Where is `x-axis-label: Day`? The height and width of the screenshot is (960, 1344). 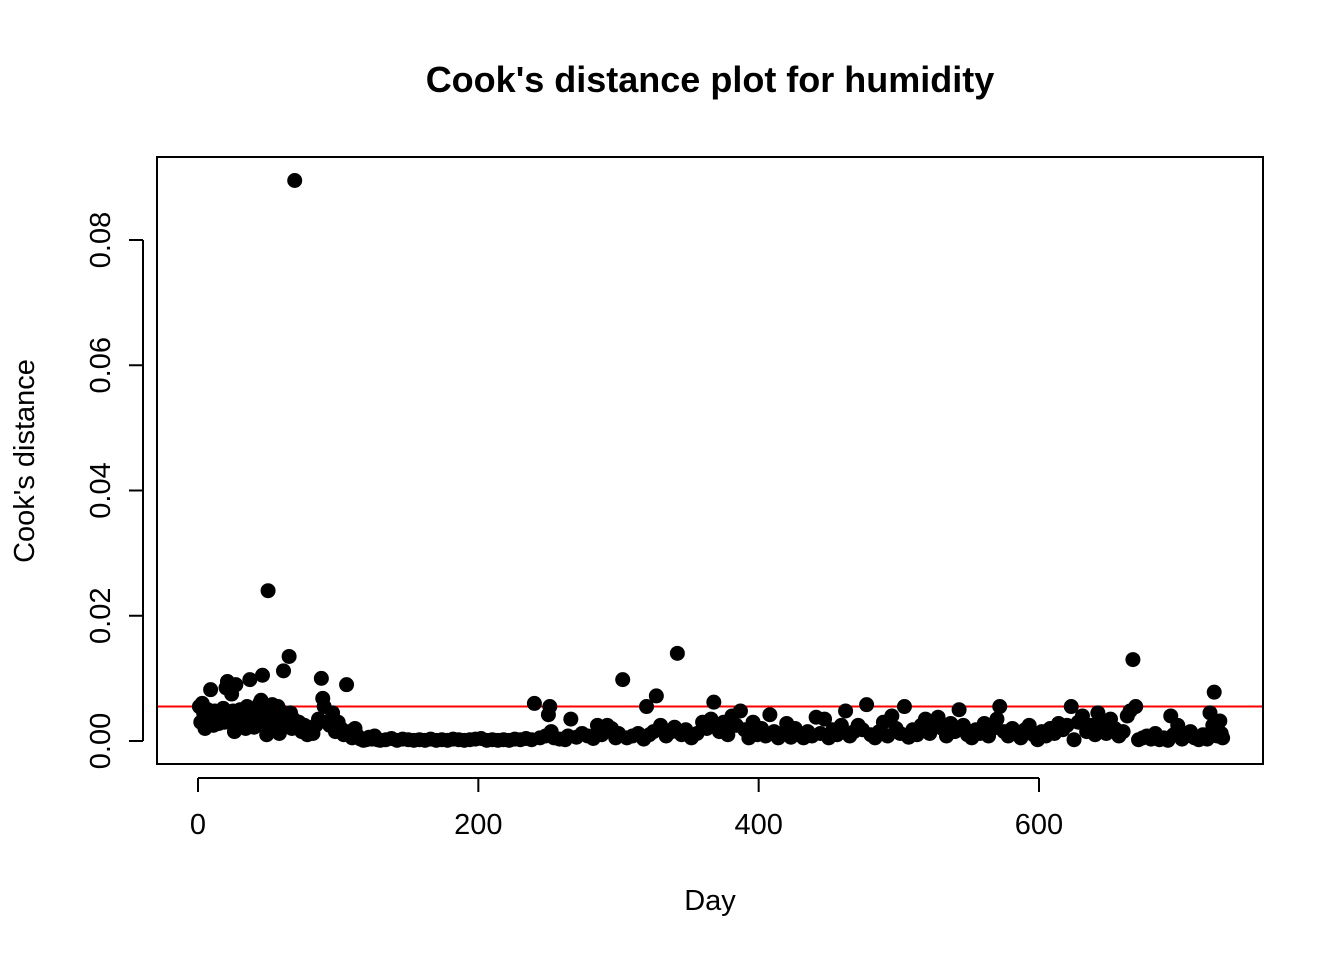
x-axis-label: Day is located at coordinates (710, 901).